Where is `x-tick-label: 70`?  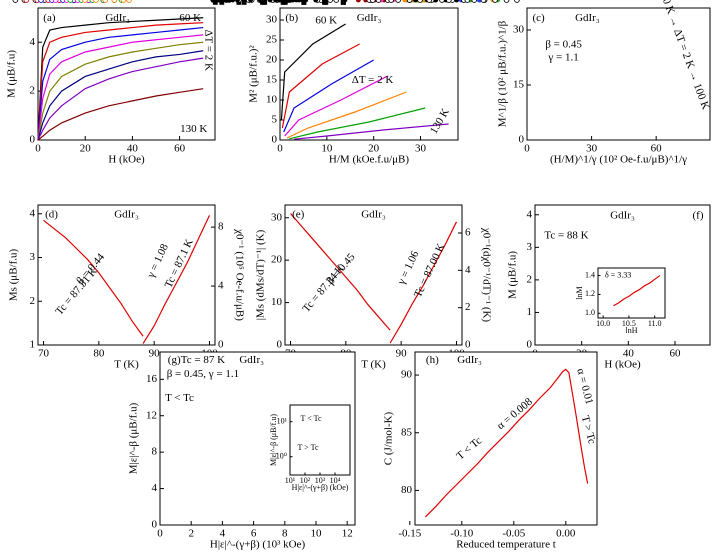
x-tick-label: 70 is located at coordinates (44, 354).